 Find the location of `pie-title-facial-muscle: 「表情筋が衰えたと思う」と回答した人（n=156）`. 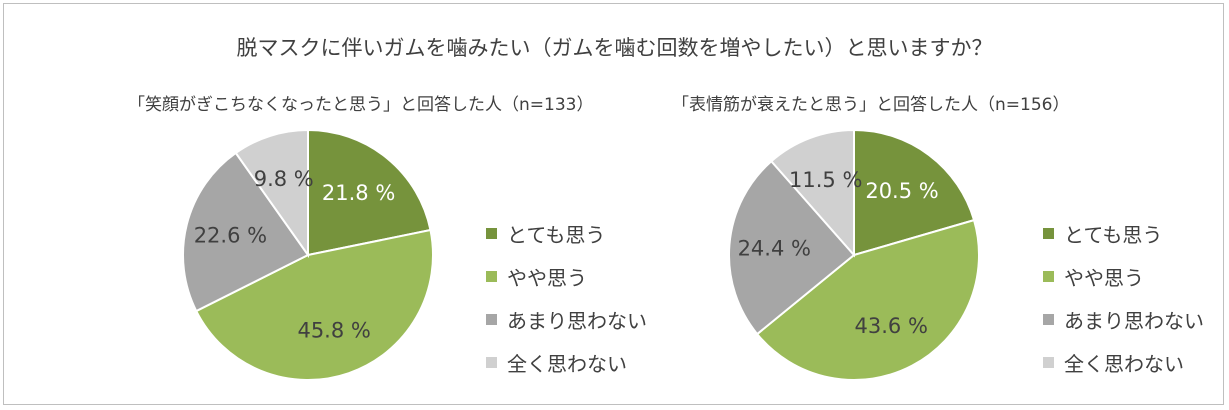

pie-title-facial-muscle: 「表情筋が衰えたと思う」と回答した人（n=156） is located at coordinates (871, 105).